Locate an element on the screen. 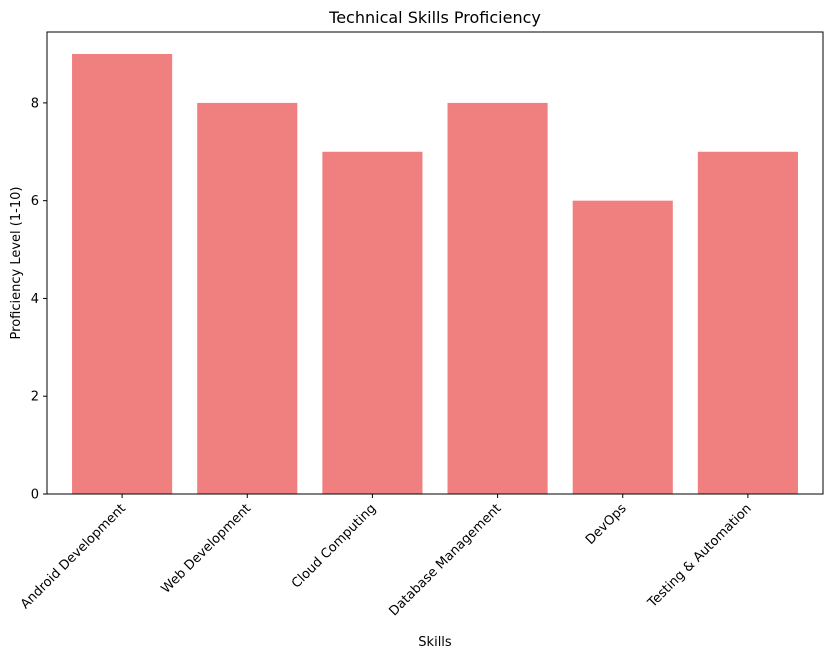 This screenshot has height=658, width=833. y-tick-label-3: 6 is located at coordinates (35, 201).